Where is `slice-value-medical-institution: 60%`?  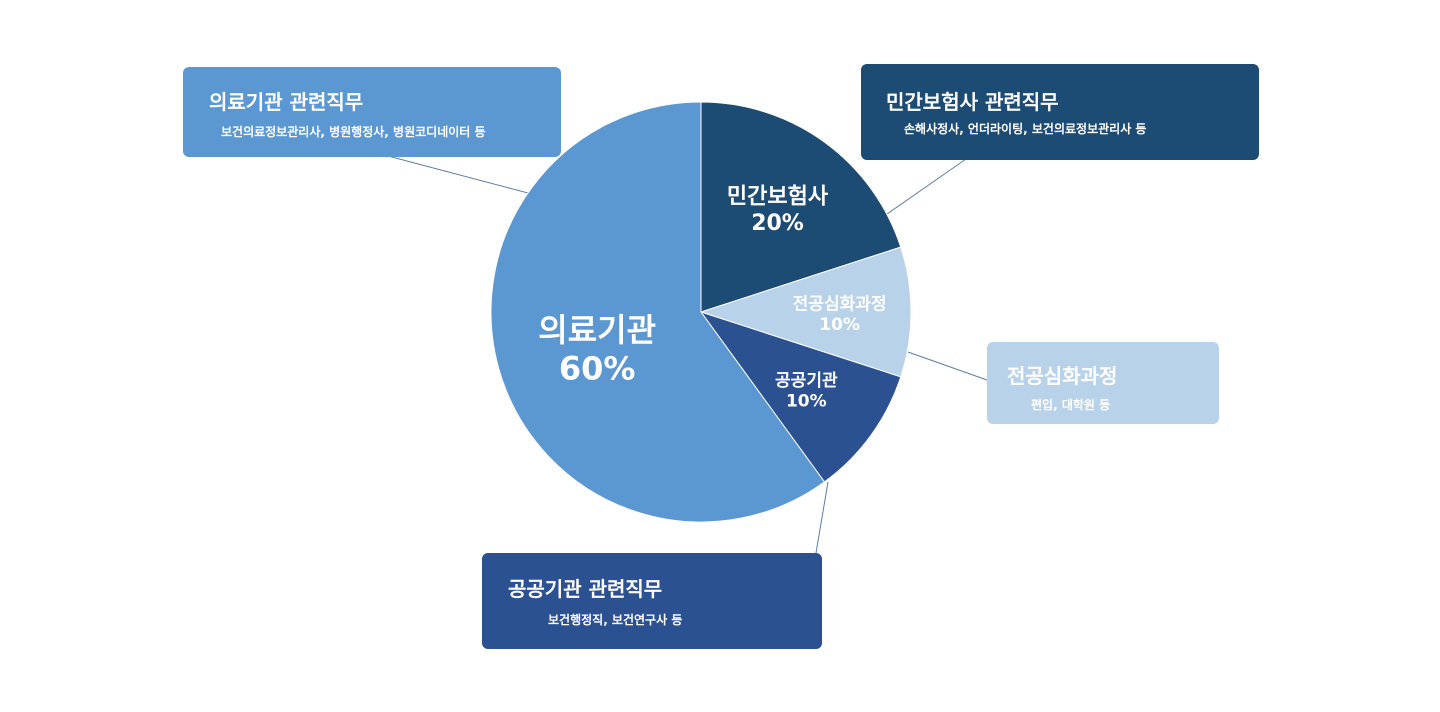
slice-value-medical-institution: 60% is located at coordinates (597, 368).